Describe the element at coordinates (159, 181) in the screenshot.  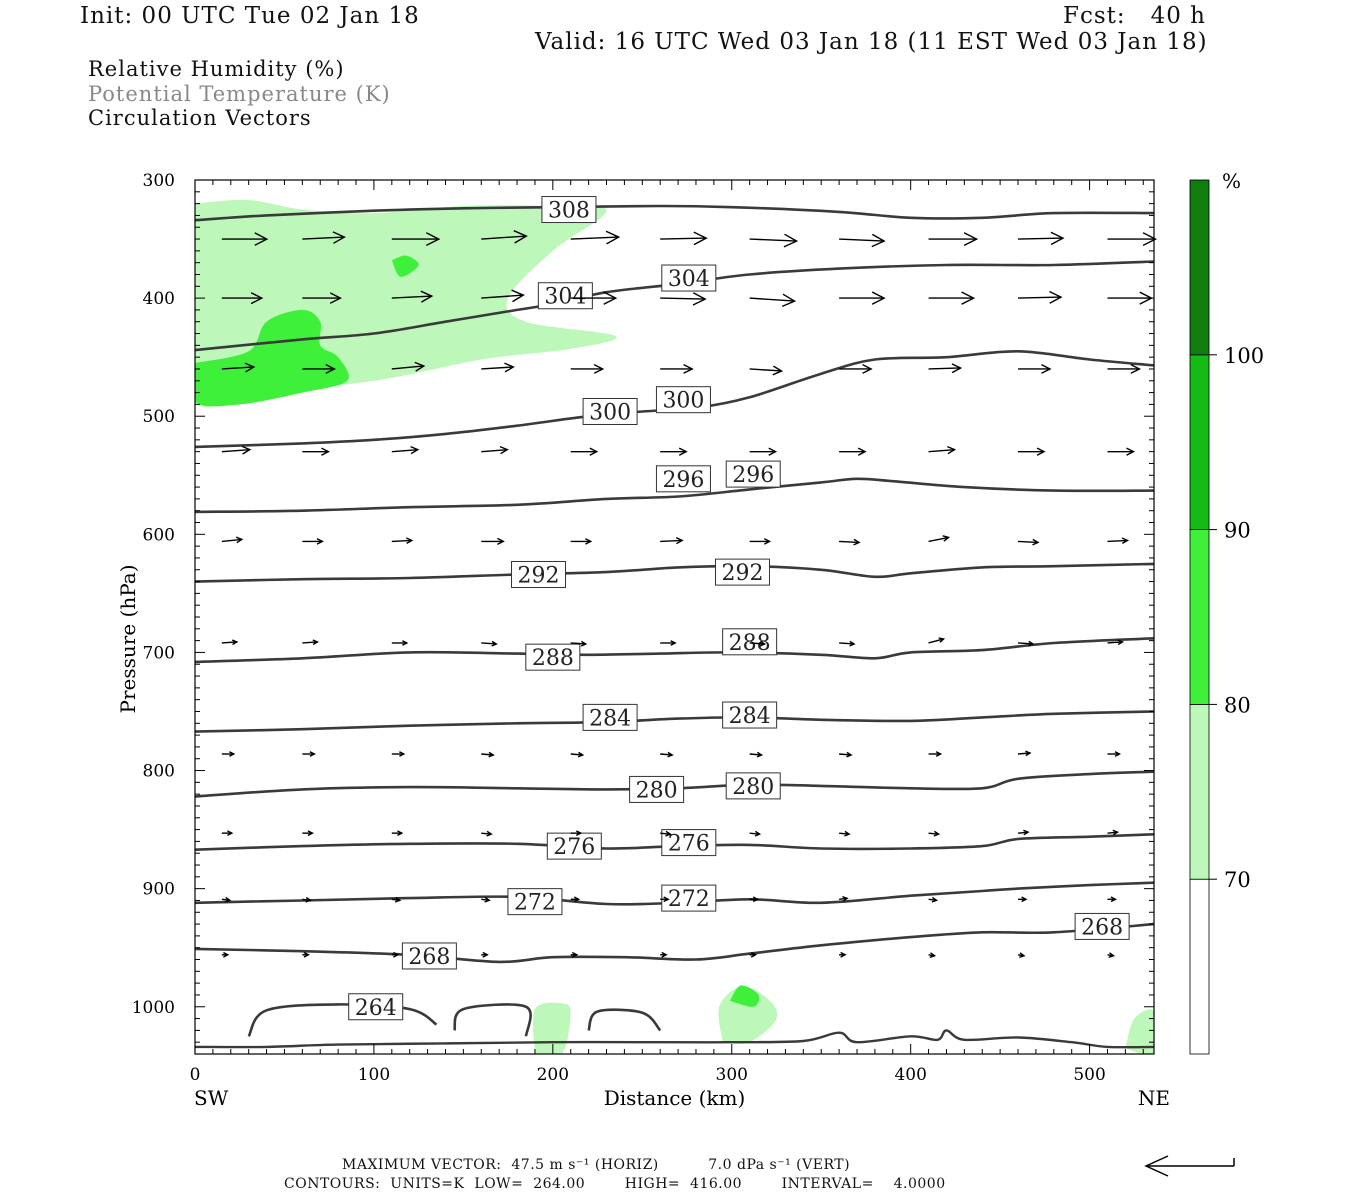
I see `y-tick-label: 300` at that location.